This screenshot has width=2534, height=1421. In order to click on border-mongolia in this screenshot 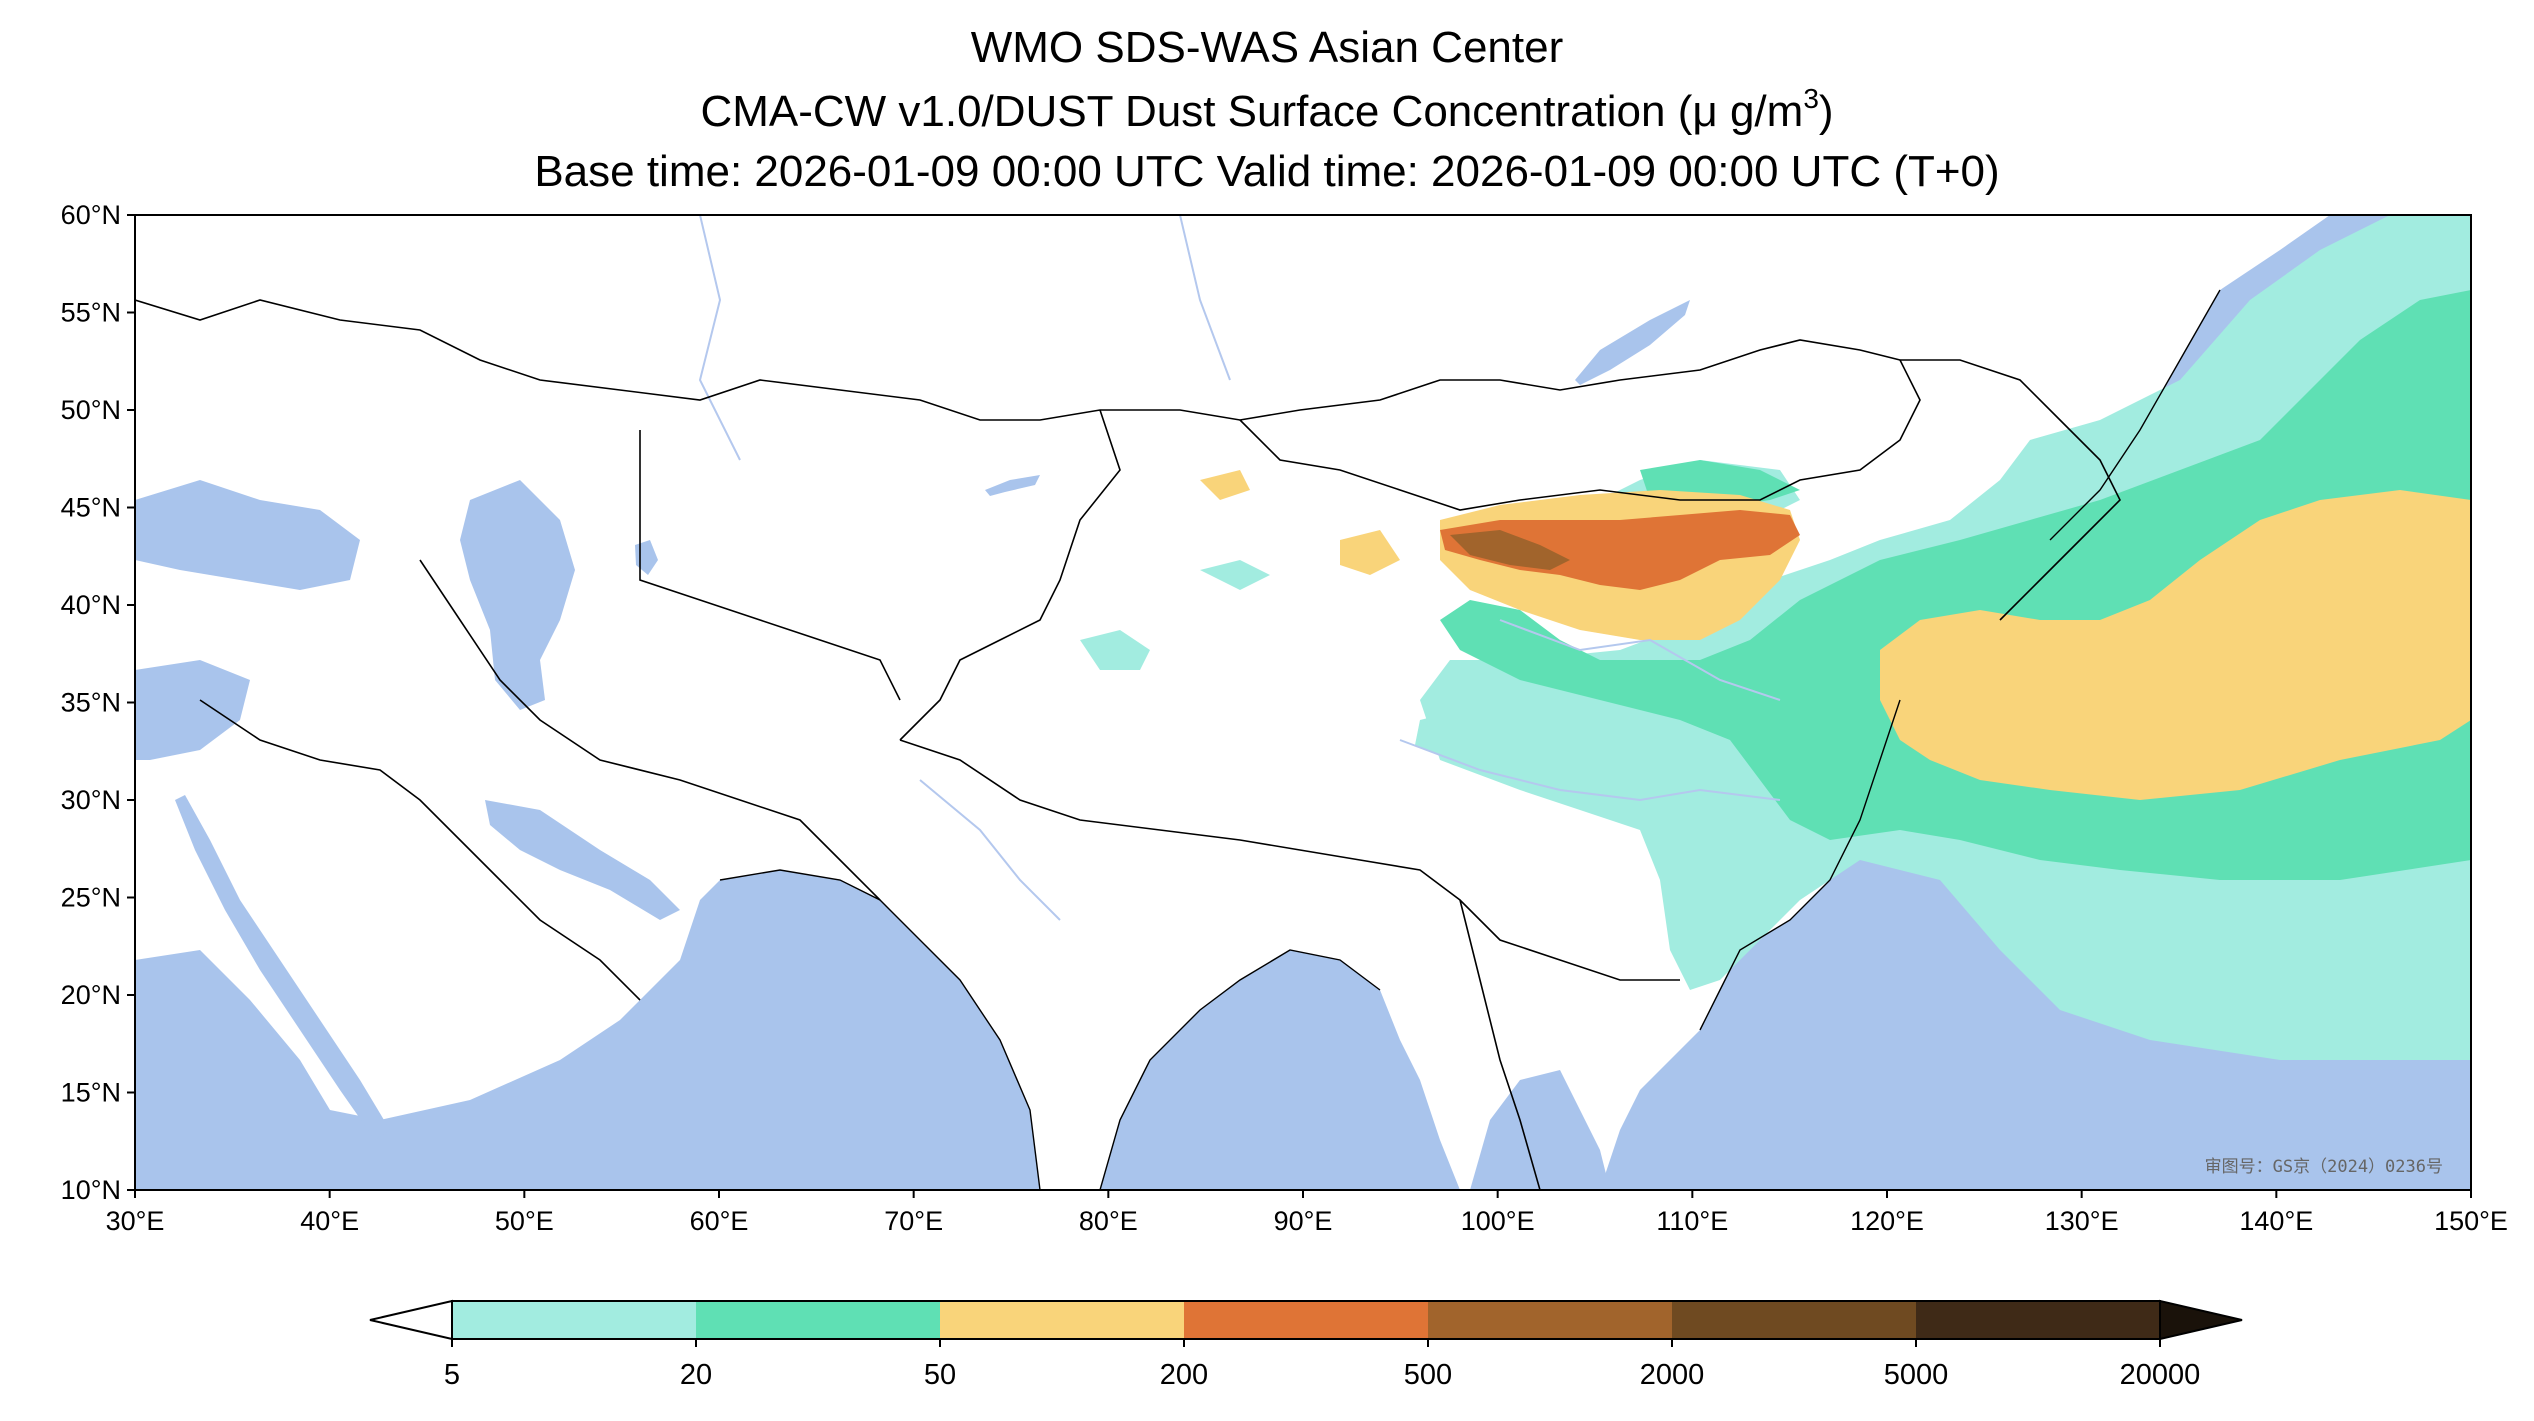, I will do `click(1580, 435)`.